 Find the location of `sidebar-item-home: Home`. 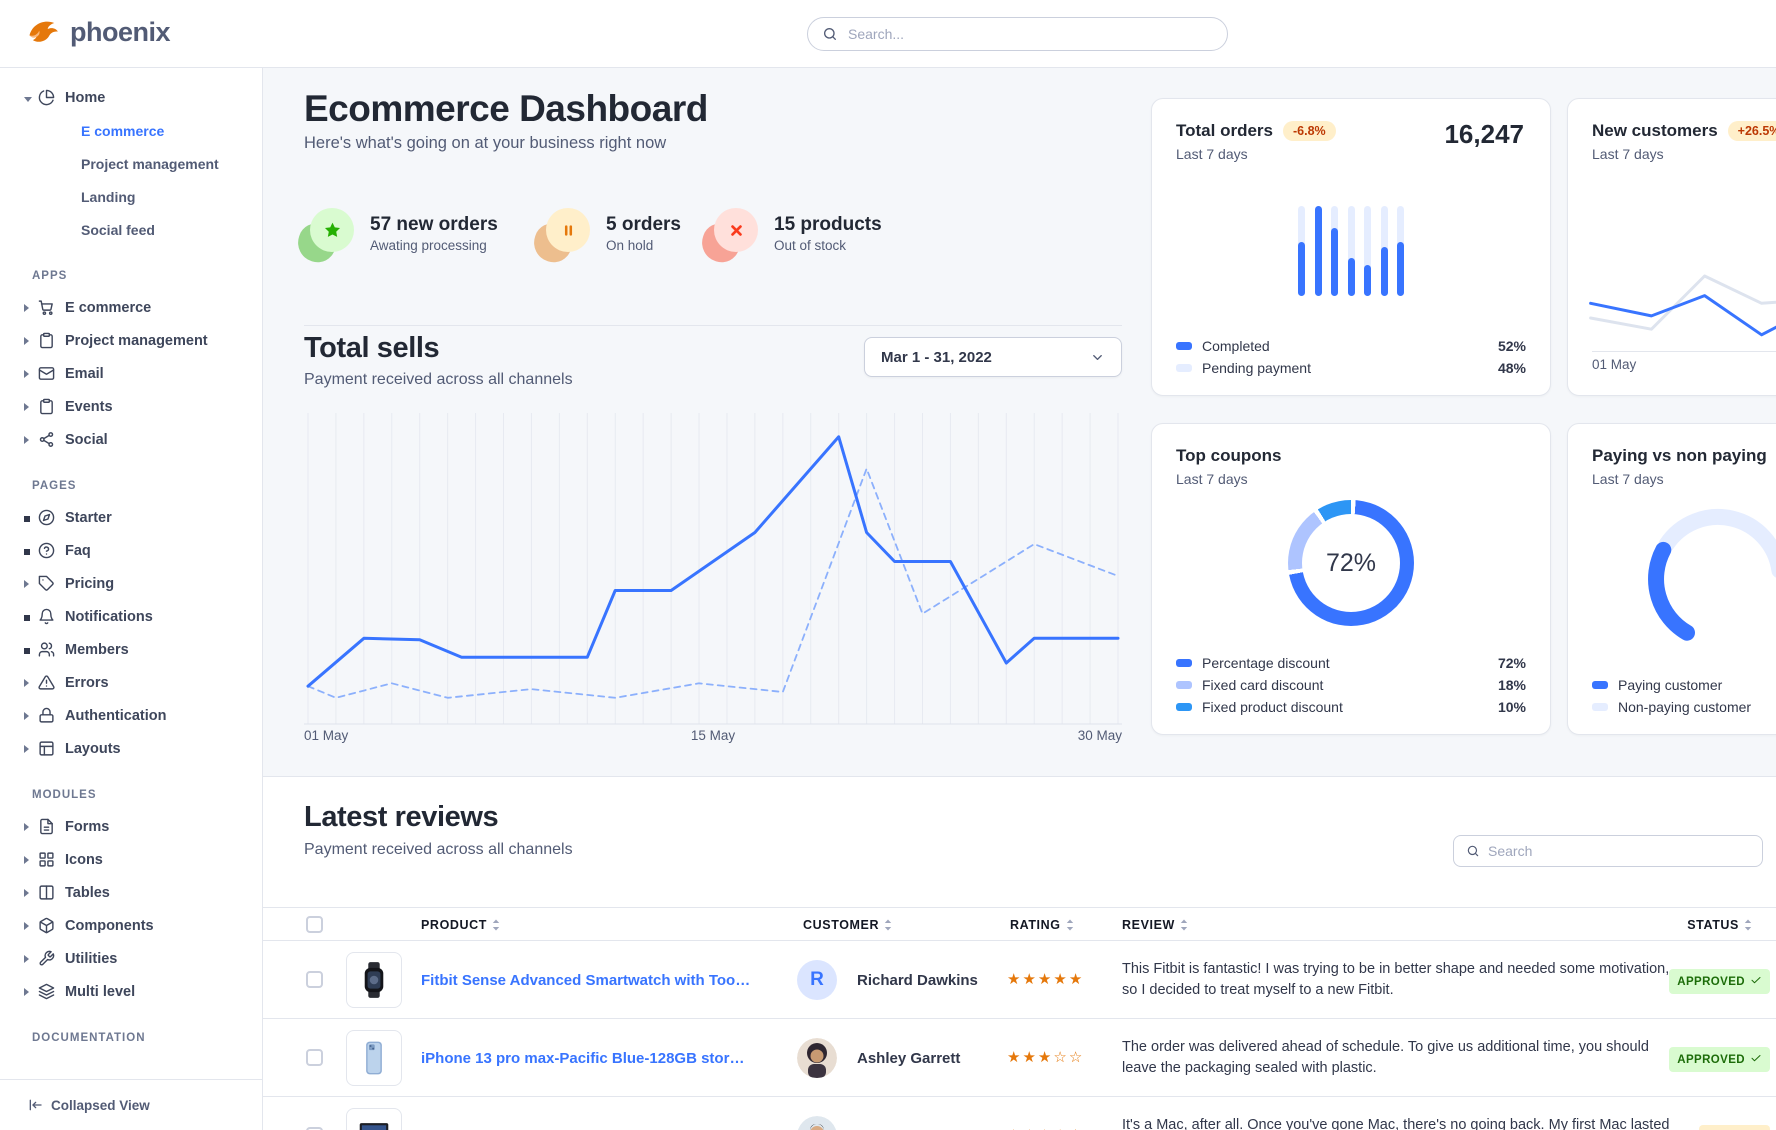

sidebar-item-home: Home is located at coordinates (131, 97).